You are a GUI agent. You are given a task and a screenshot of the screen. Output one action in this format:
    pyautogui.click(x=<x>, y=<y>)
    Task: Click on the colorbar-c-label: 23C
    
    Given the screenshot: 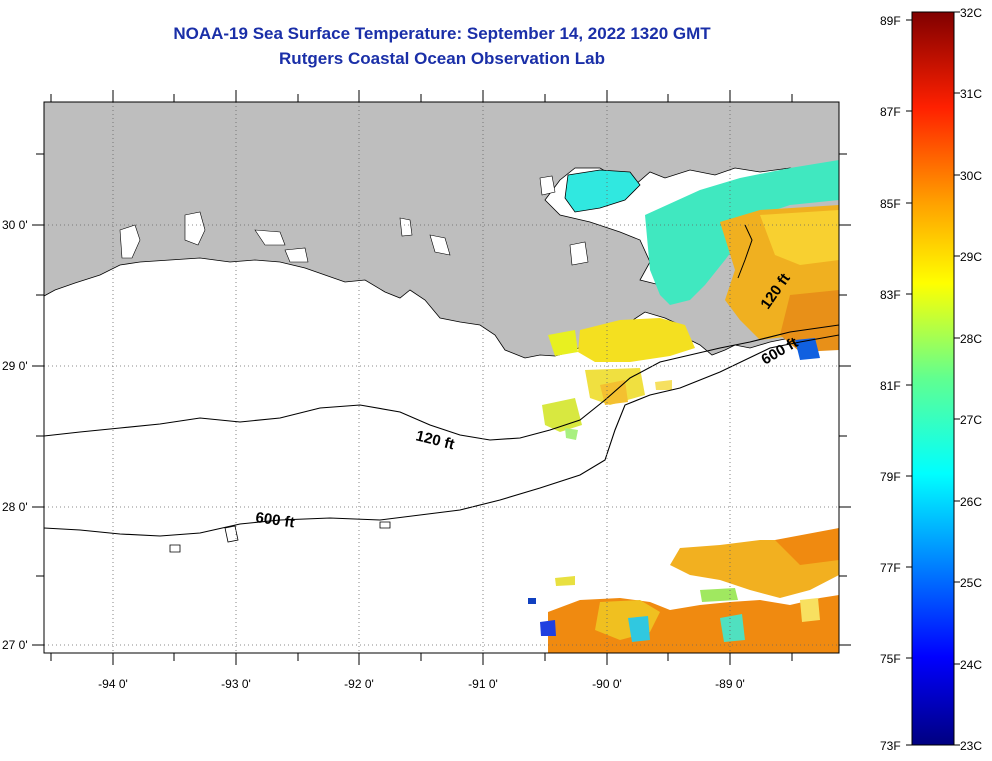 What is the action you would take?
    pyautogui.click(x=971, y=746)
    